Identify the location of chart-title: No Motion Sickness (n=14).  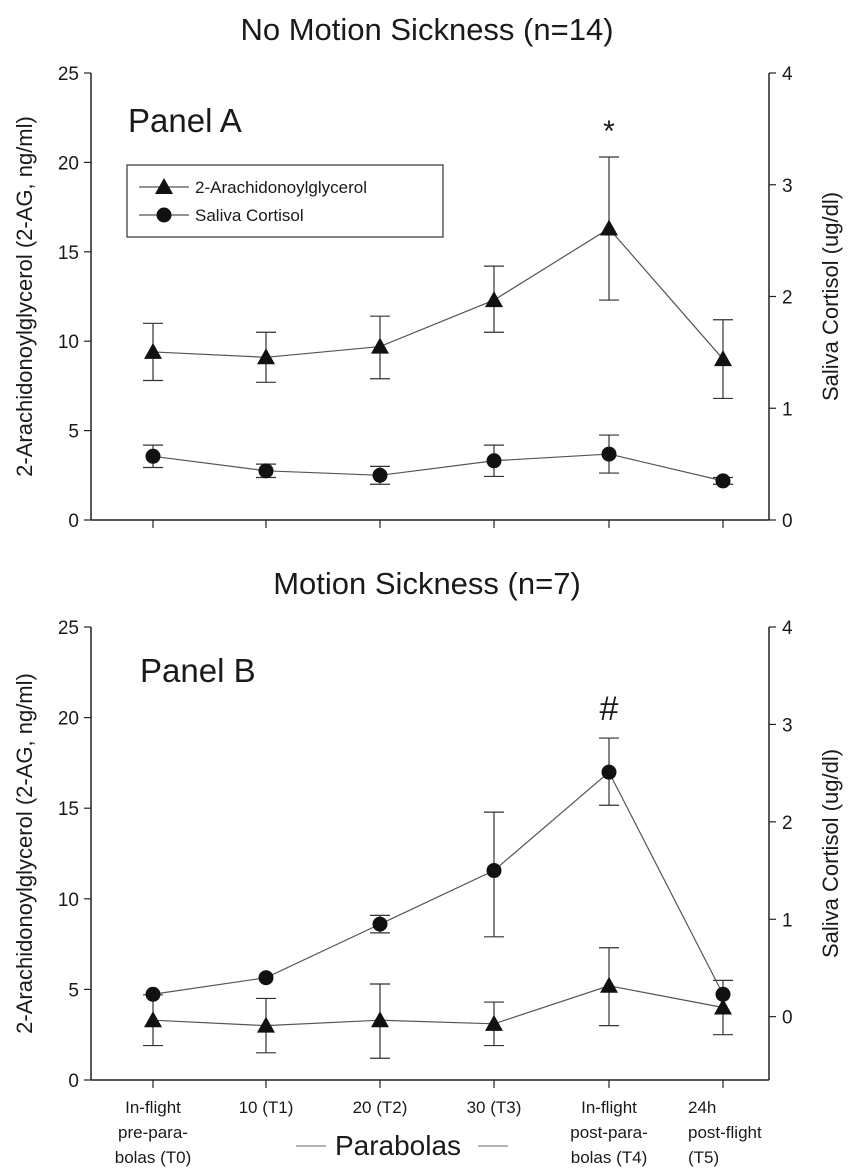
(426, 29).